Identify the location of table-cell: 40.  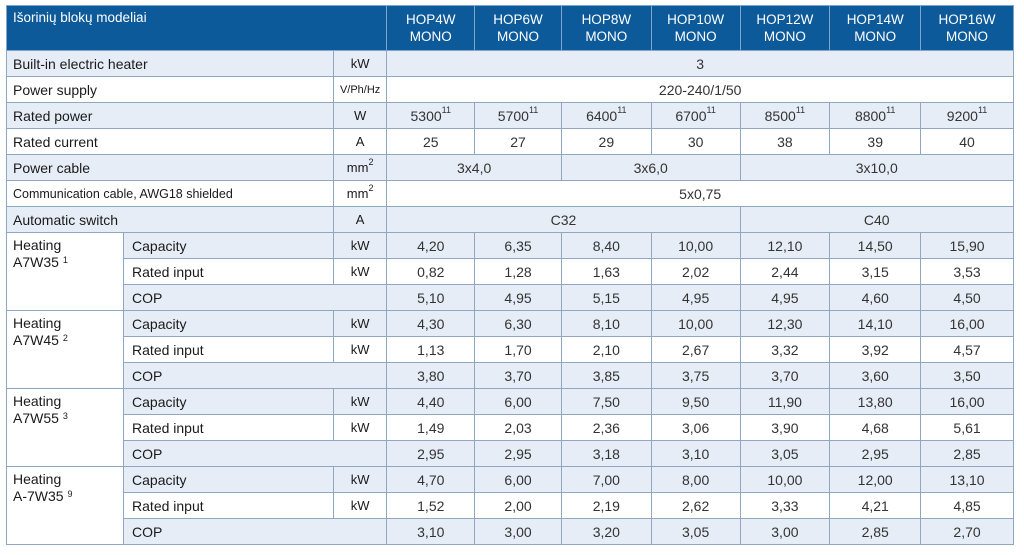
(967, 141).